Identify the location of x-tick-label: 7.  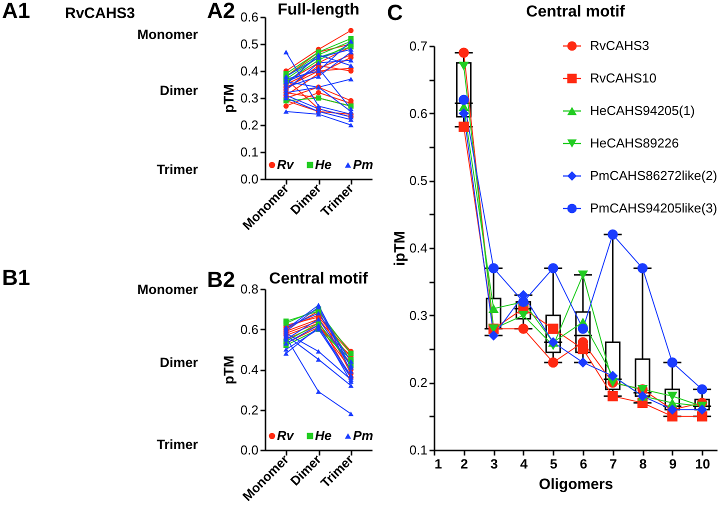
(613, 464).